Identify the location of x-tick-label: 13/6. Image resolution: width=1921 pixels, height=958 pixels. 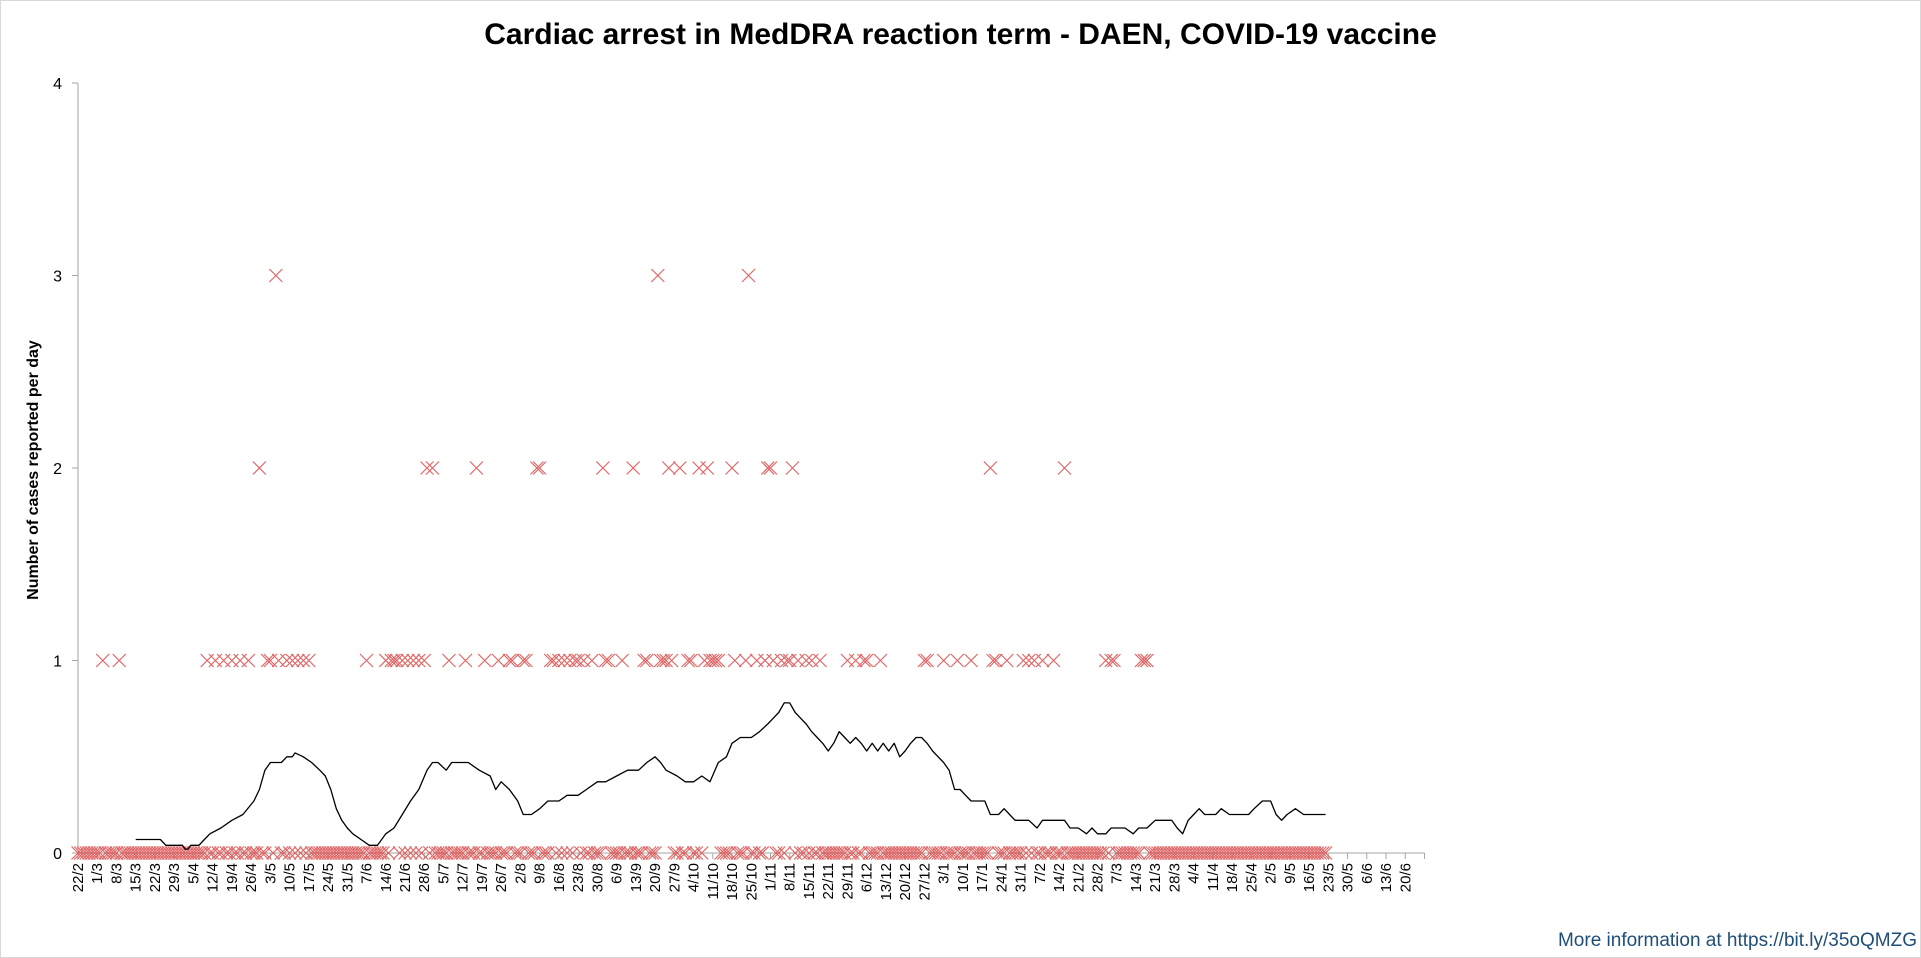
(1386, 877).